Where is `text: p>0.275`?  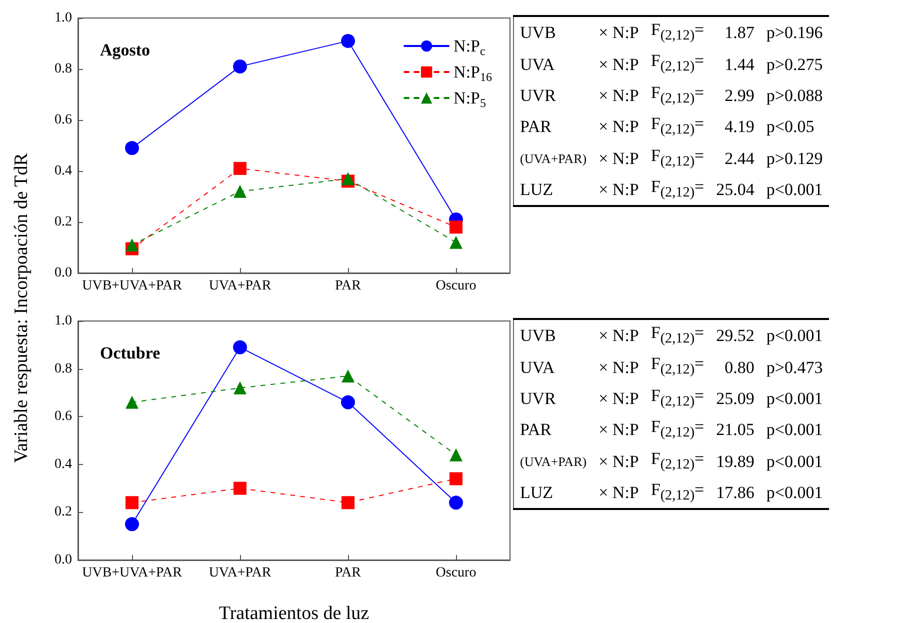
text: p>0.275 is located at coordinates (794, 65).